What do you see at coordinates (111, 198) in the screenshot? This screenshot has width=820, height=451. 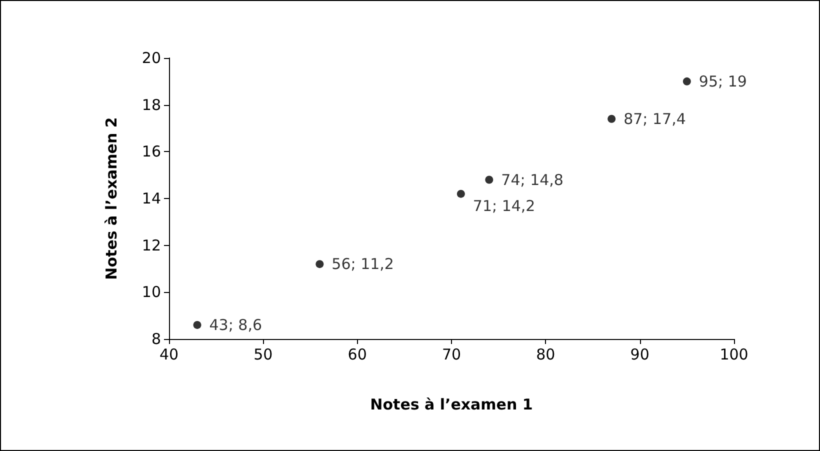 I see `y-axis-title: Notes à l’examen 2` at bounding box center [111, 198].